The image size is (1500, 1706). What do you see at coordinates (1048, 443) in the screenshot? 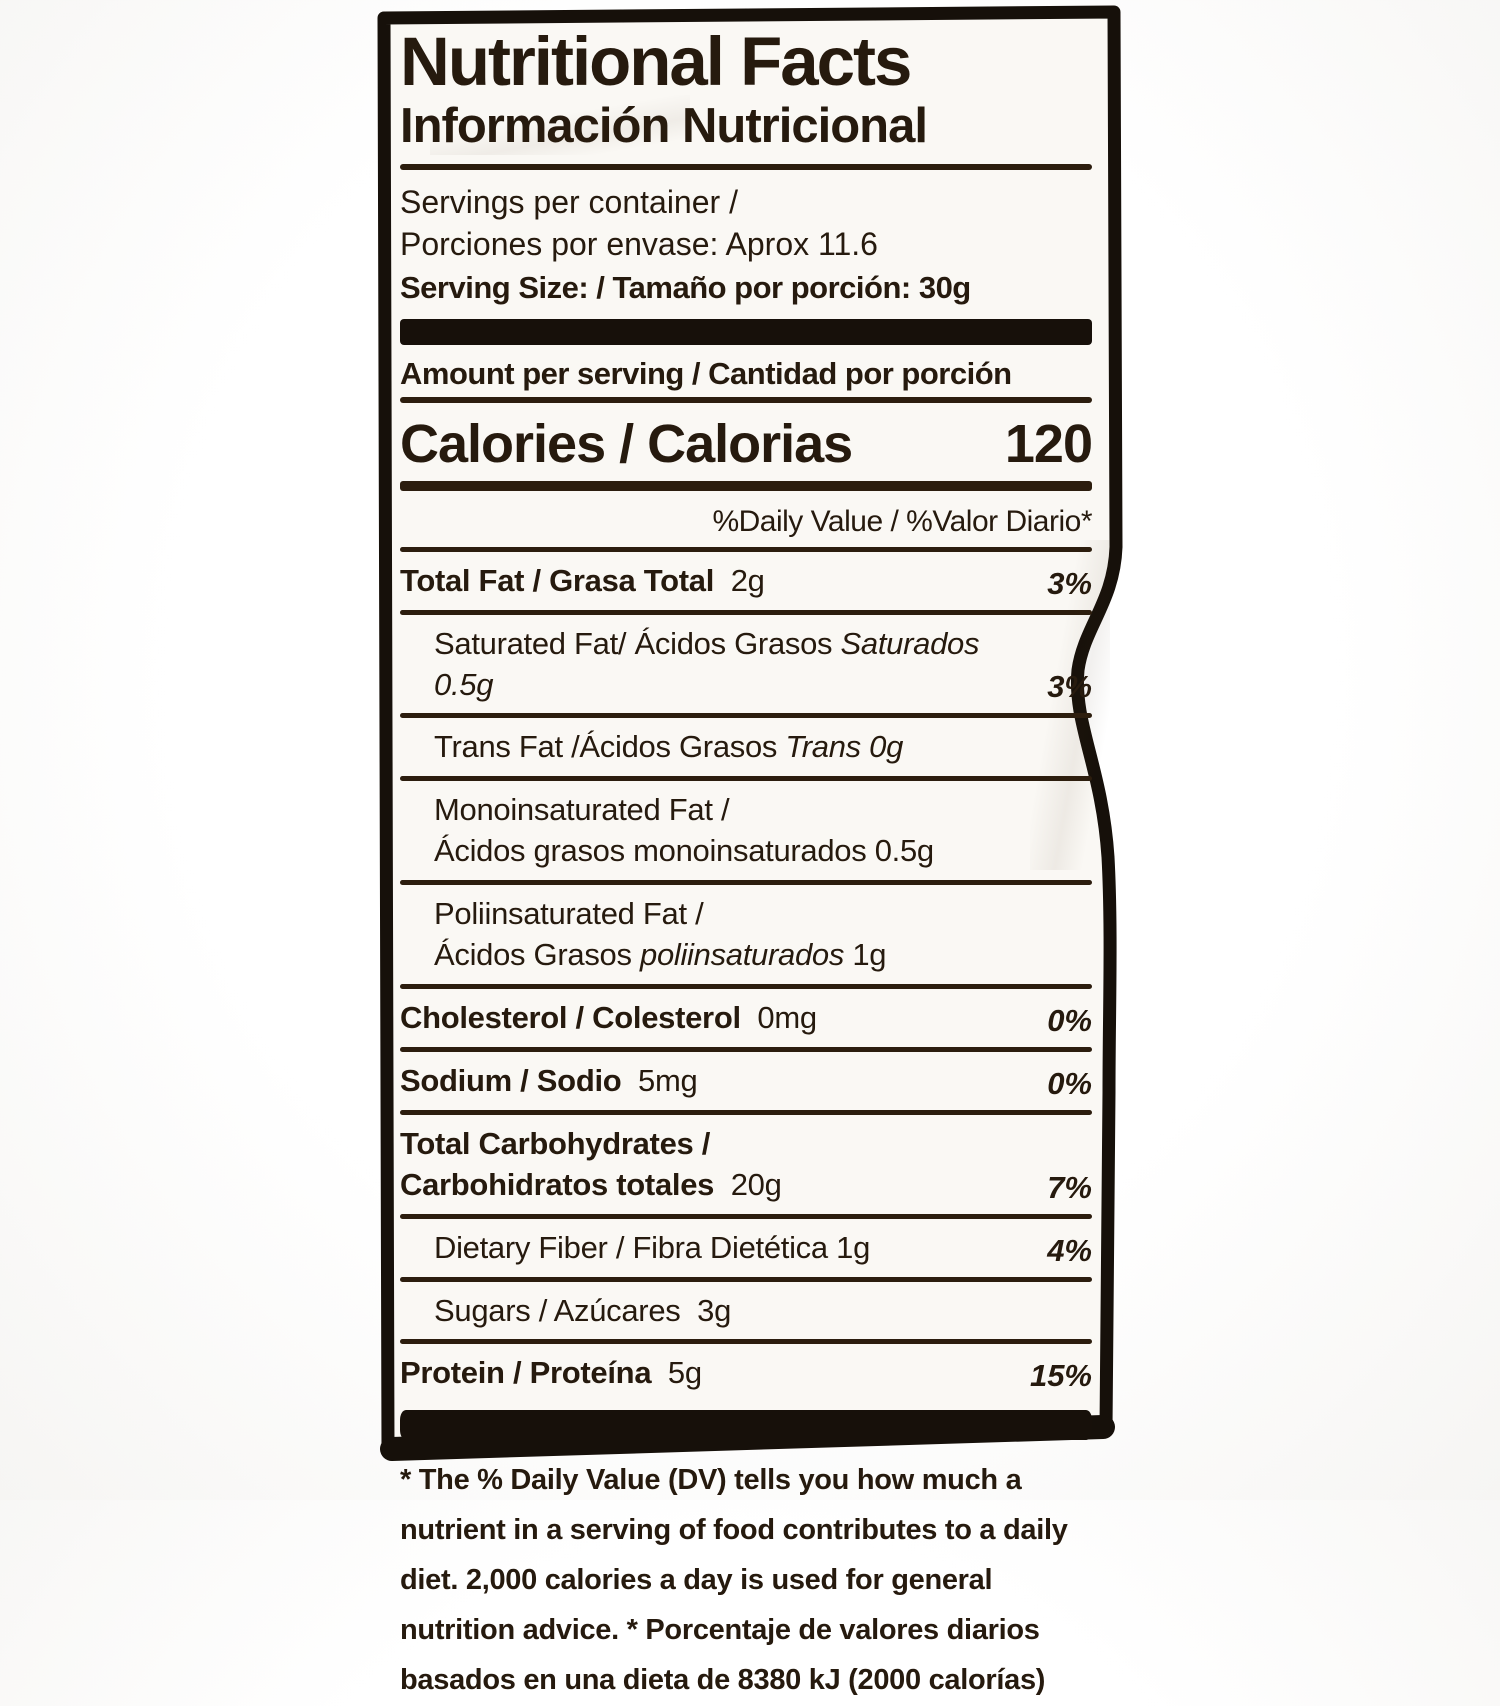
I see `calories-value: 120` at bounding box center [1048, 443].